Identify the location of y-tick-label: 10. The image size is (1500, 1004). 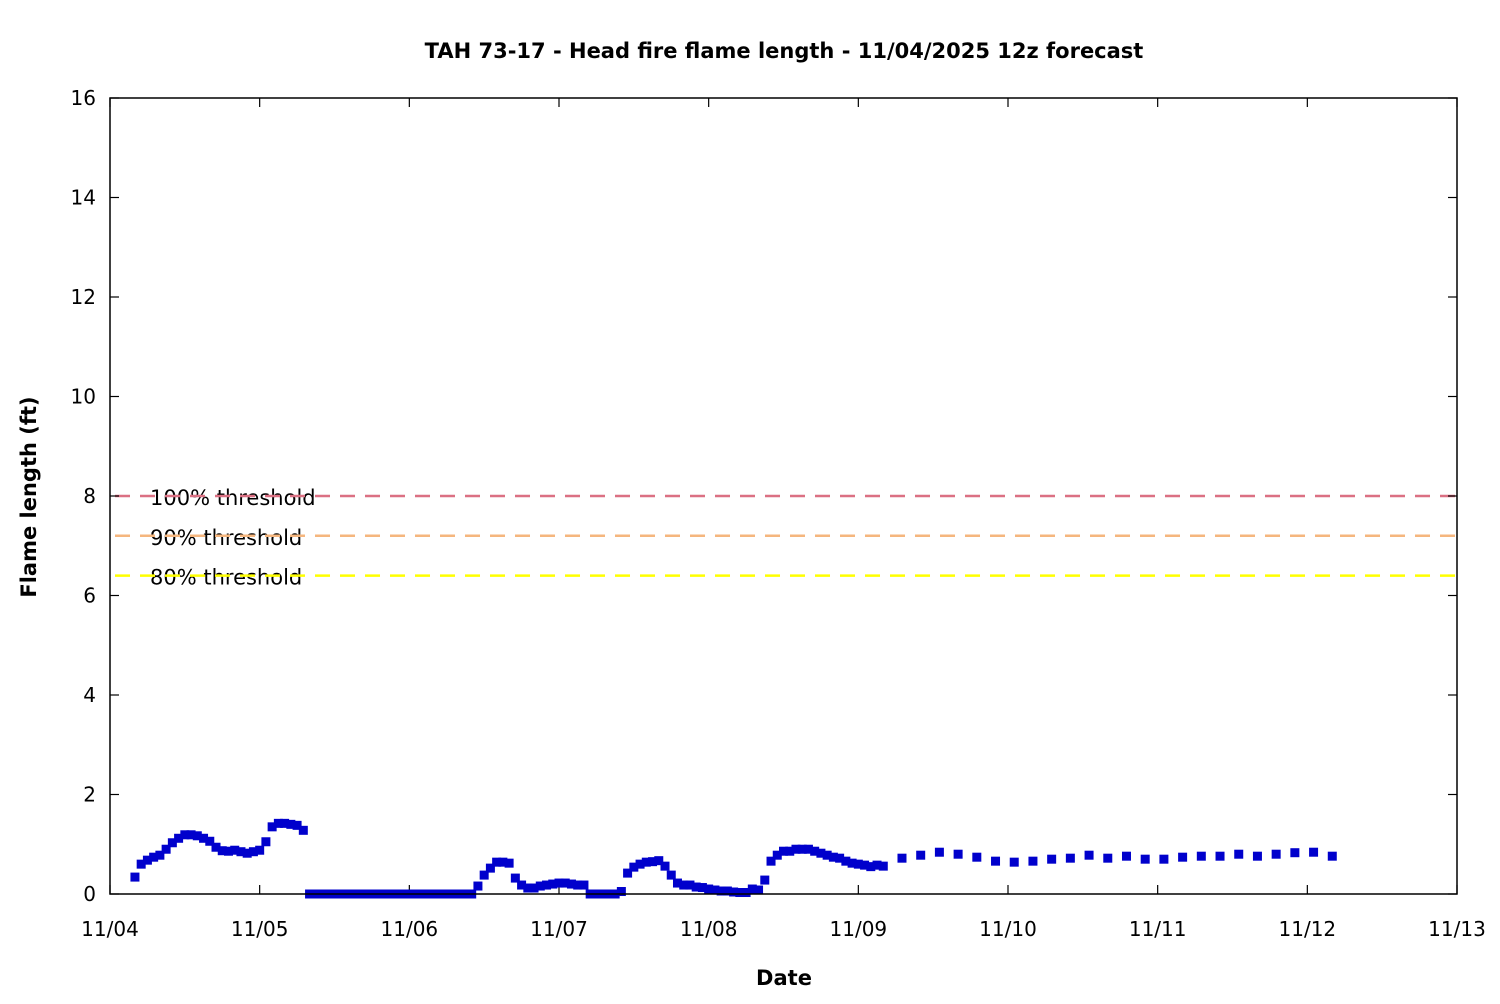
(83, 397).